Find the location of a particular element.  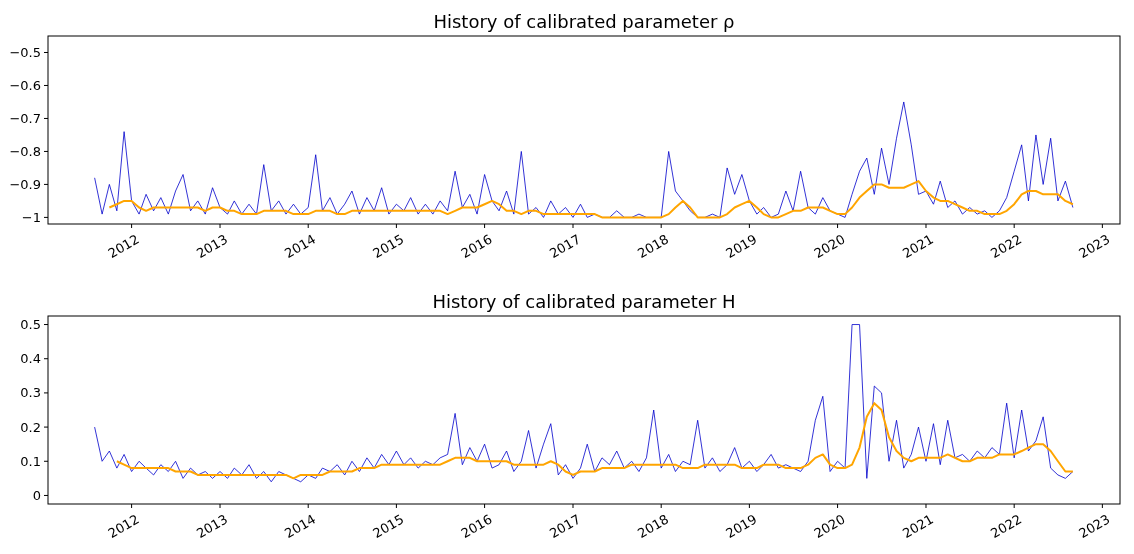

y-tick-label: −0.9 is located at coordinates (25, 184).